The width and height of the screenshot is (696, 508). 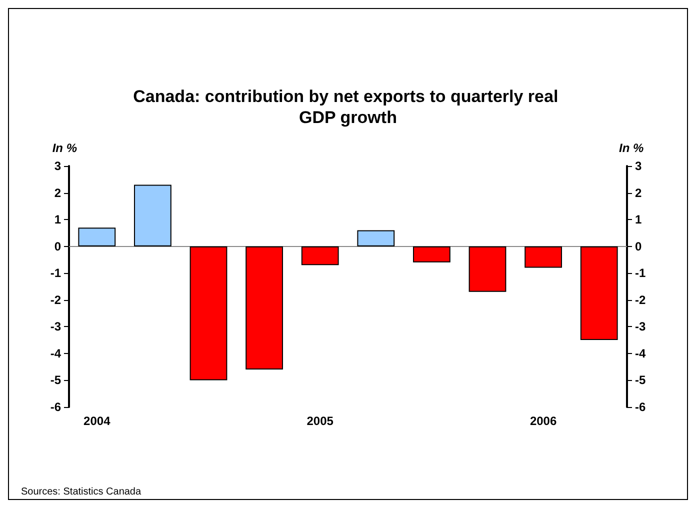 I want to click on x-tick-label: 2006, so click(x=543, y=421).